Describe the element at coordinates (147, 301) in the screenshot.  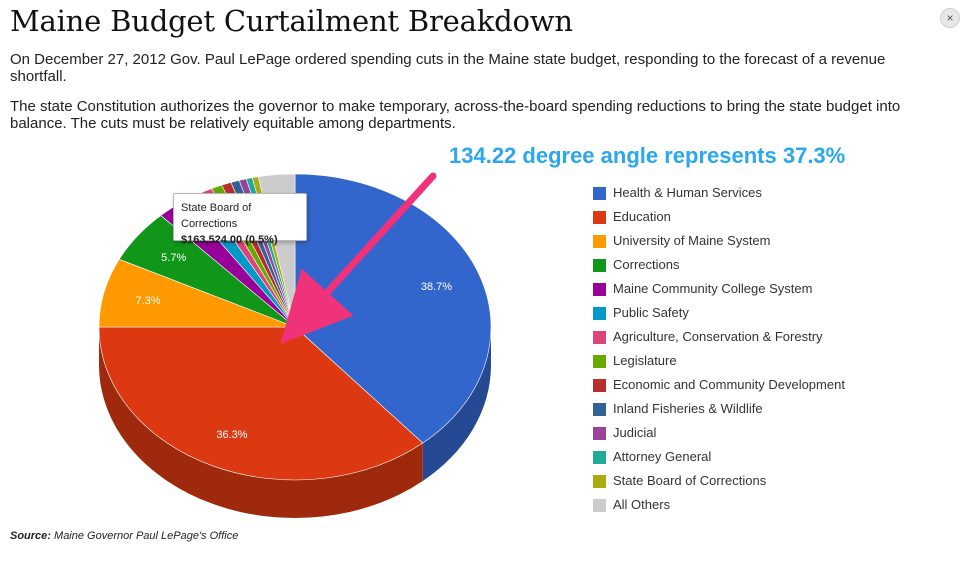
I see `data-label-university-of-maine-system: 7.3%` at that location.